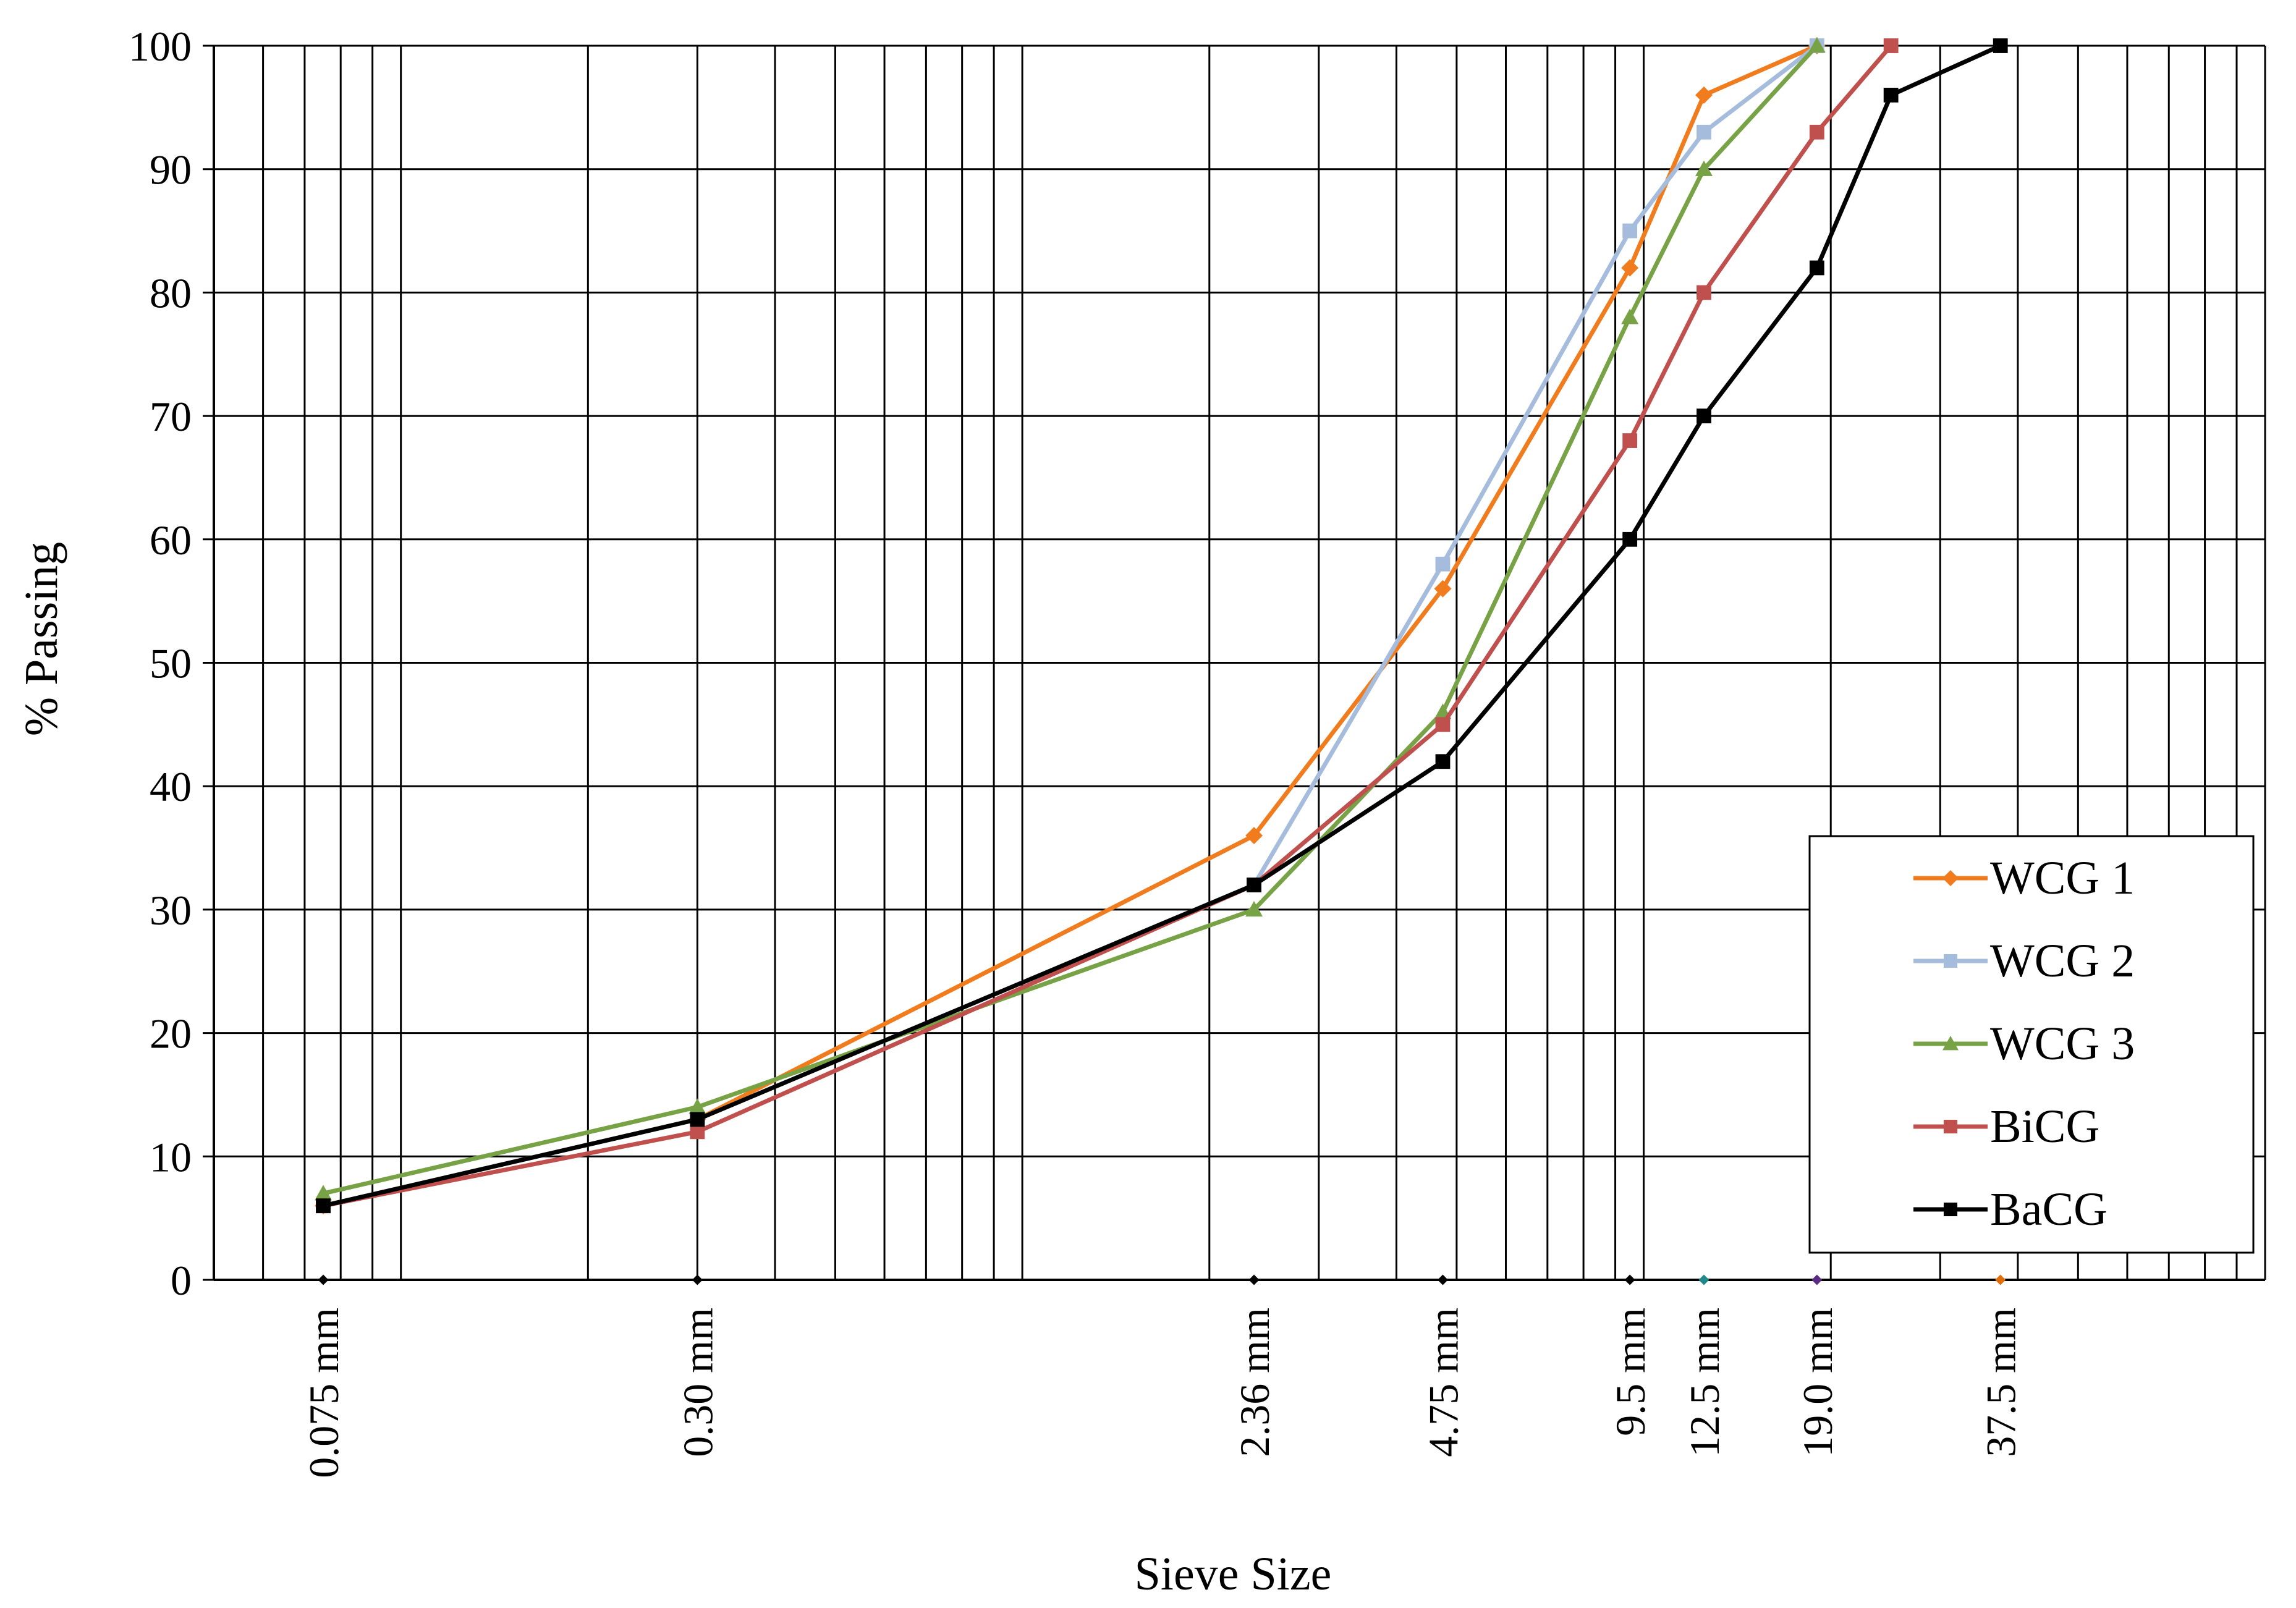 Image resolution: width=2296 pixels, height=1608 pixels. Describe the element at coordinates (171, 910) in the screenshot. I see `y-tick-label: 30` at that location.